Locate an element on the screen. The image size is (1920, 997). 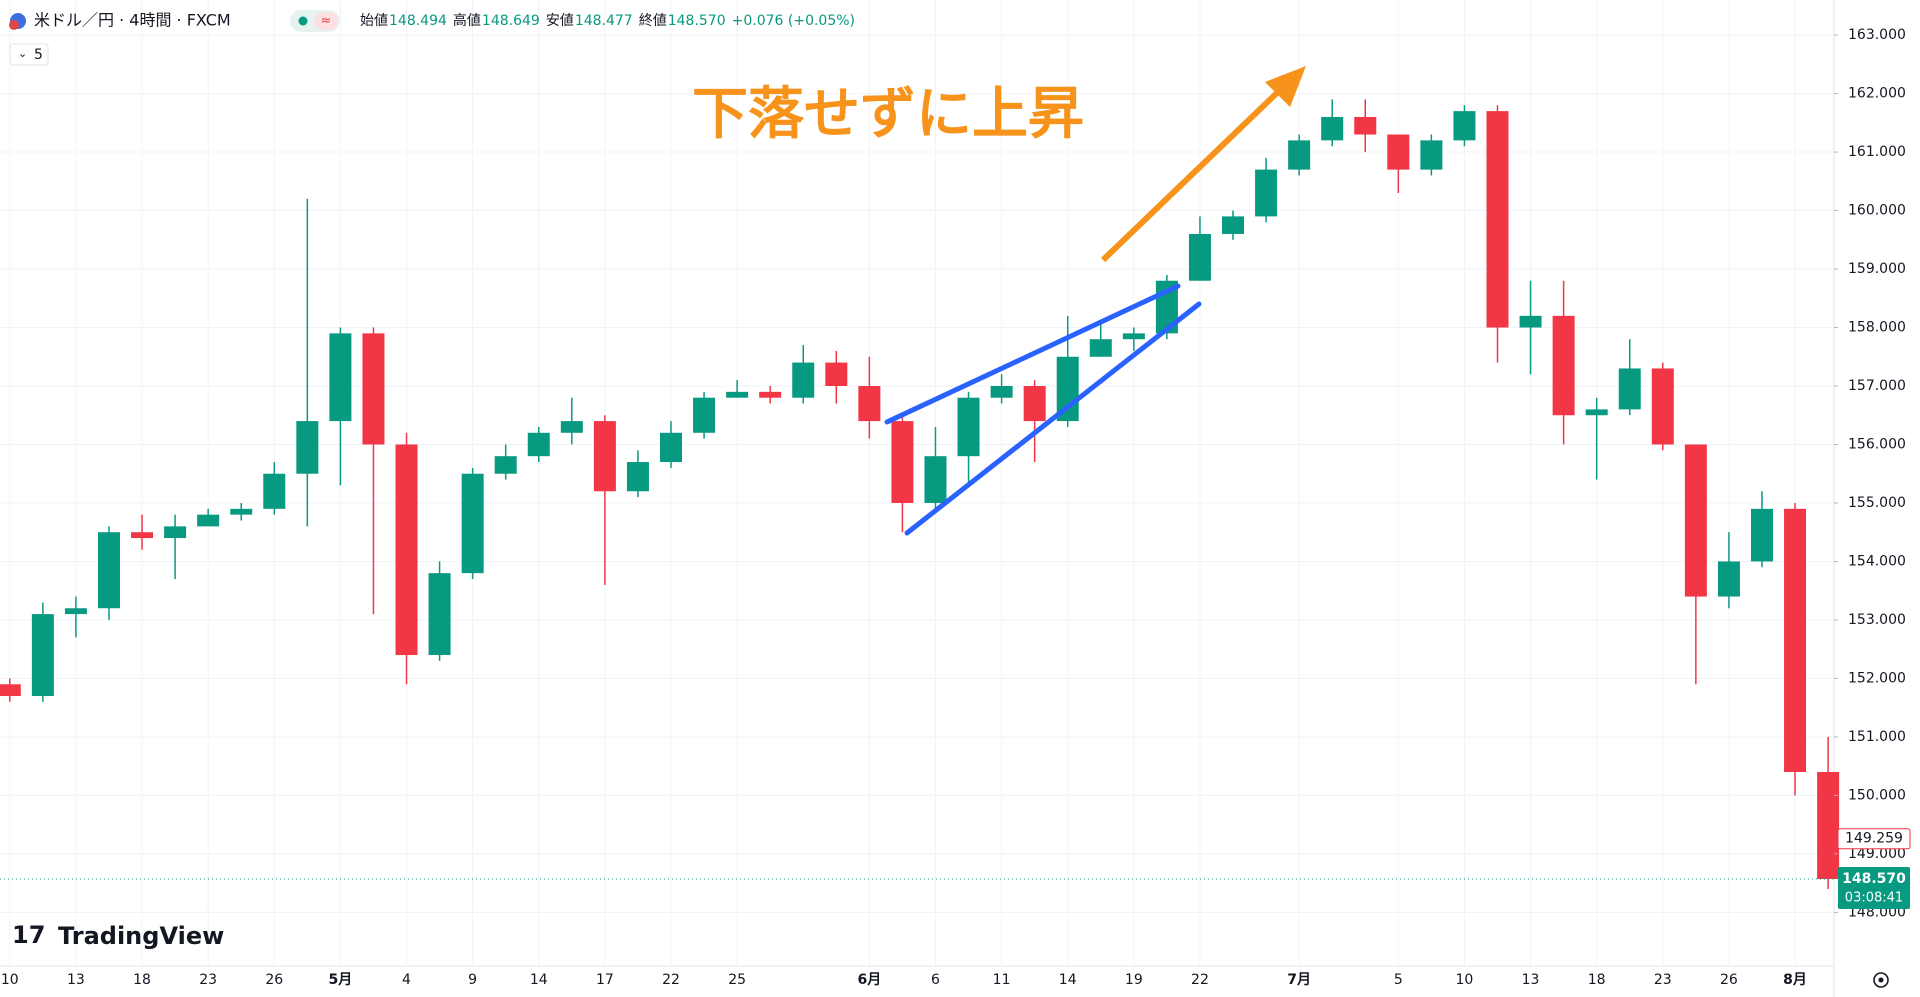
indicator-toggle is located at coordinates (29, 54).